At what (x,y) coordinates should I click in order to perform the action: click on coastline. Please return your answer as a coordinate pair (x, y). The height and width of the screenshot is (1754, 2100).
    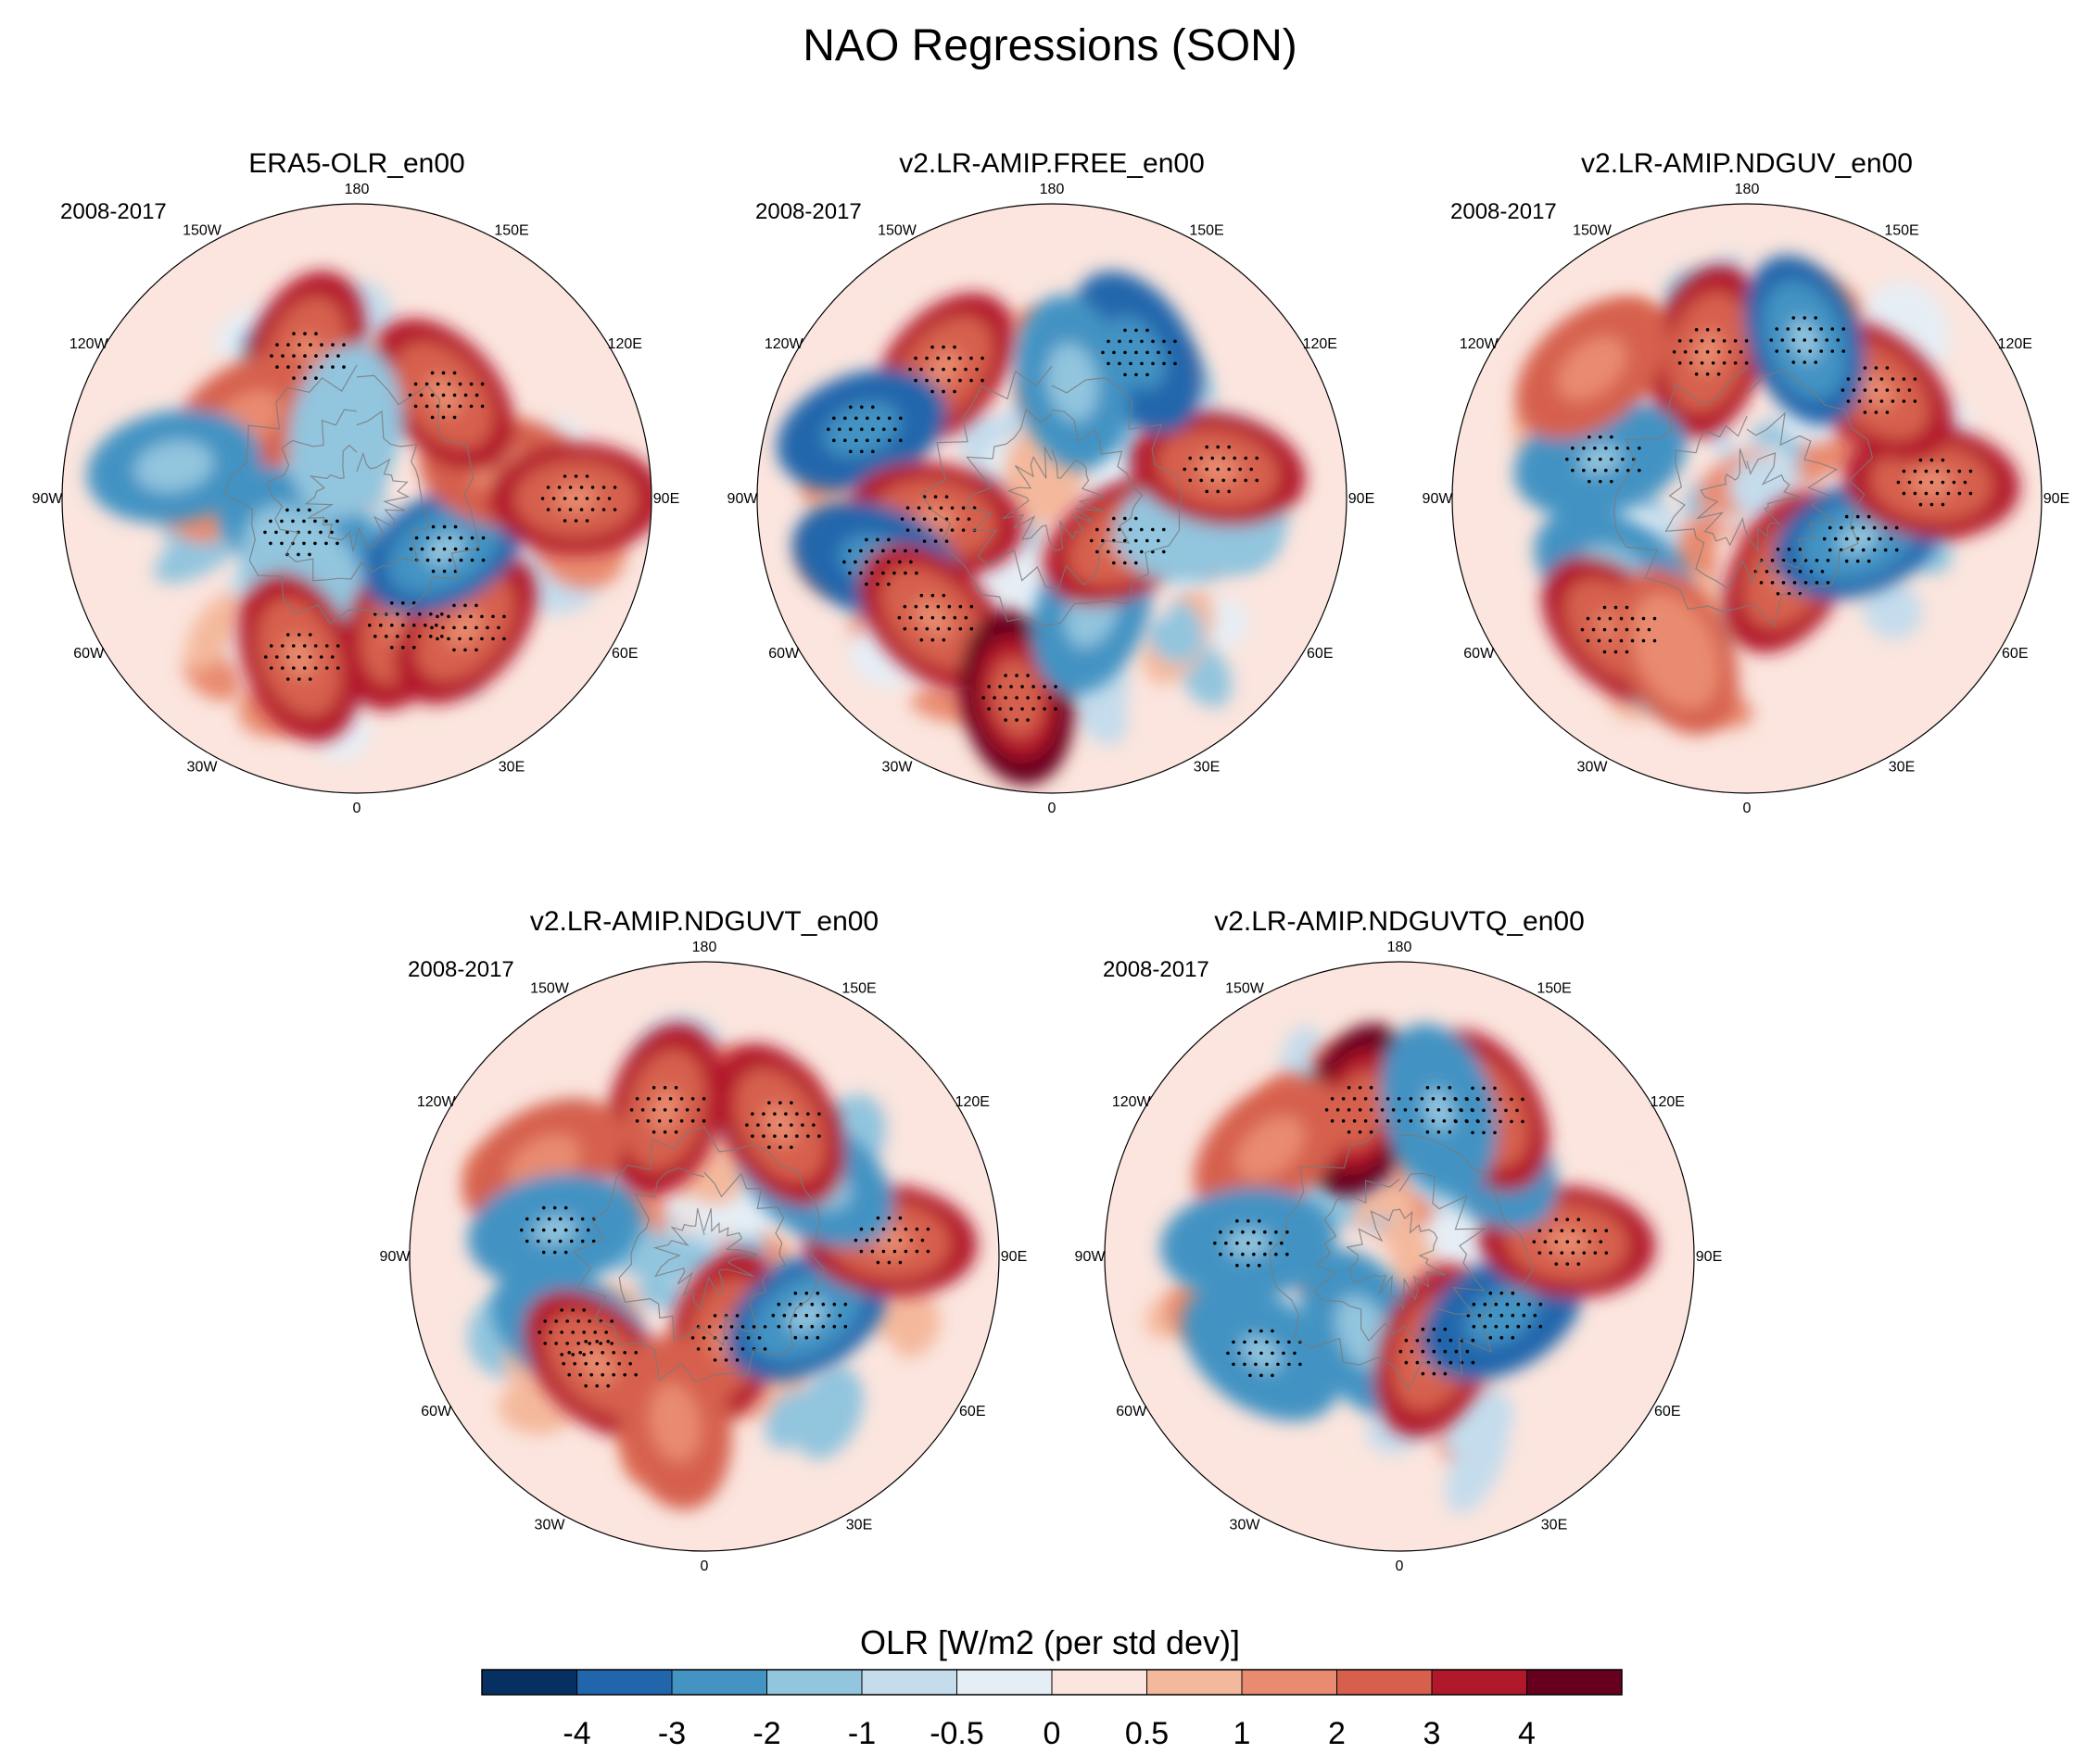
    Looking at the image, I should click on (699, 1254).